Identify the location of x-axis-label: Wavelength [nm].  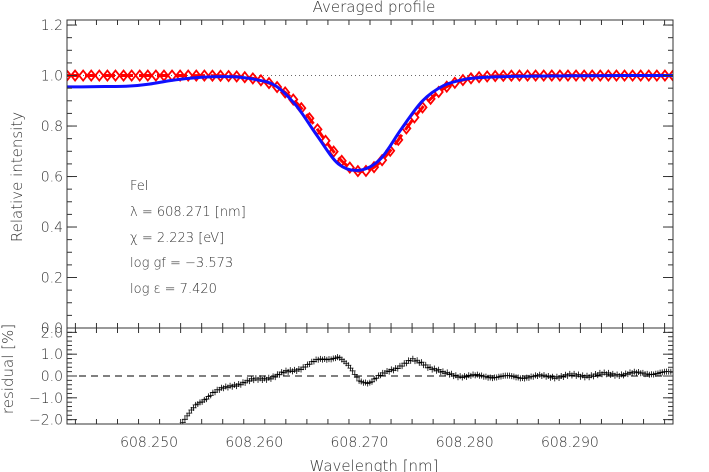
(373, 464).